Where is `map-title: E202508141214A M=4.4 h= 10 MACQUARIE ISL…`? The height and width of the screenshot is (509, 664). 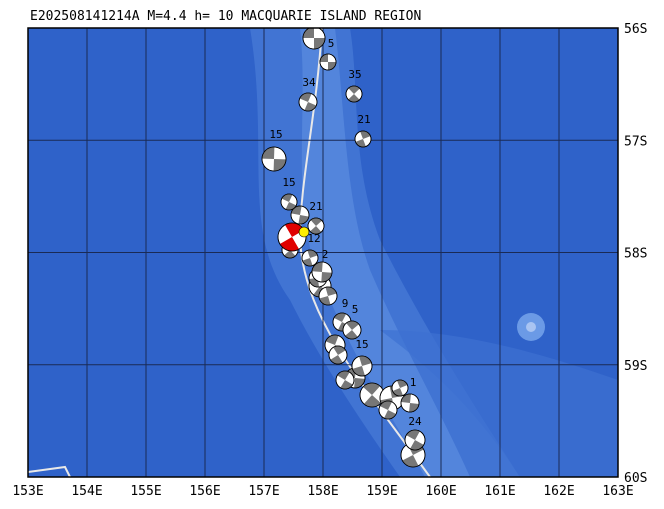
map-title: E202508141214A M=4.4 h= 10 MACQUARIE ISL… is located at coordinates (225, 16).